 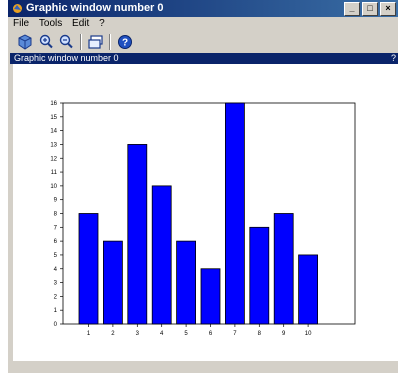 What do you see at coordinates (53, 159) in the screenshot?
I see `y-tick-label: 12` at bounding box center [53, 159].